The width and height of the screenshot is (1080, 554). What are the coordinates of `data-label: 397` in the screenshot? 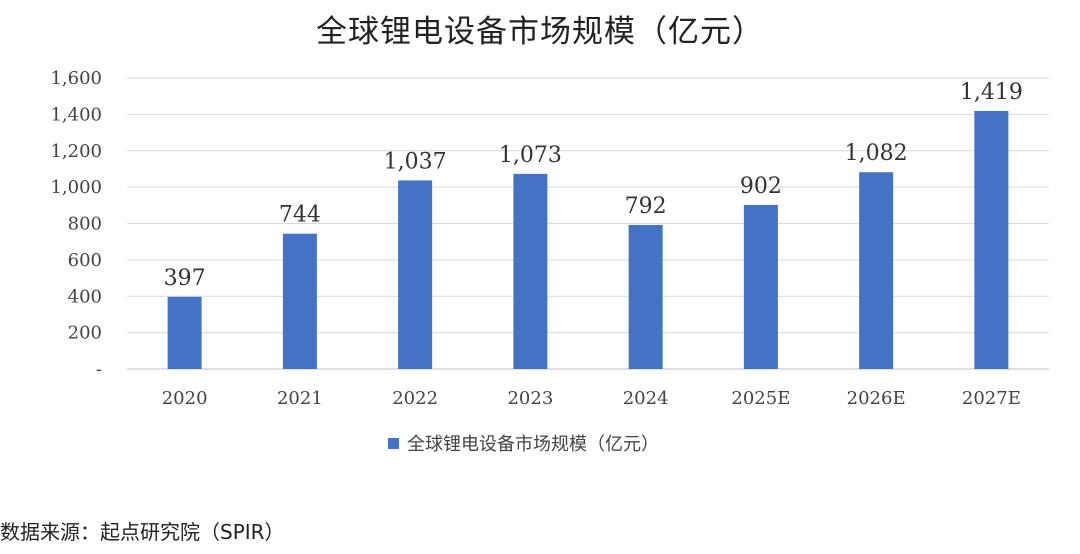 It's located at (185, 278).